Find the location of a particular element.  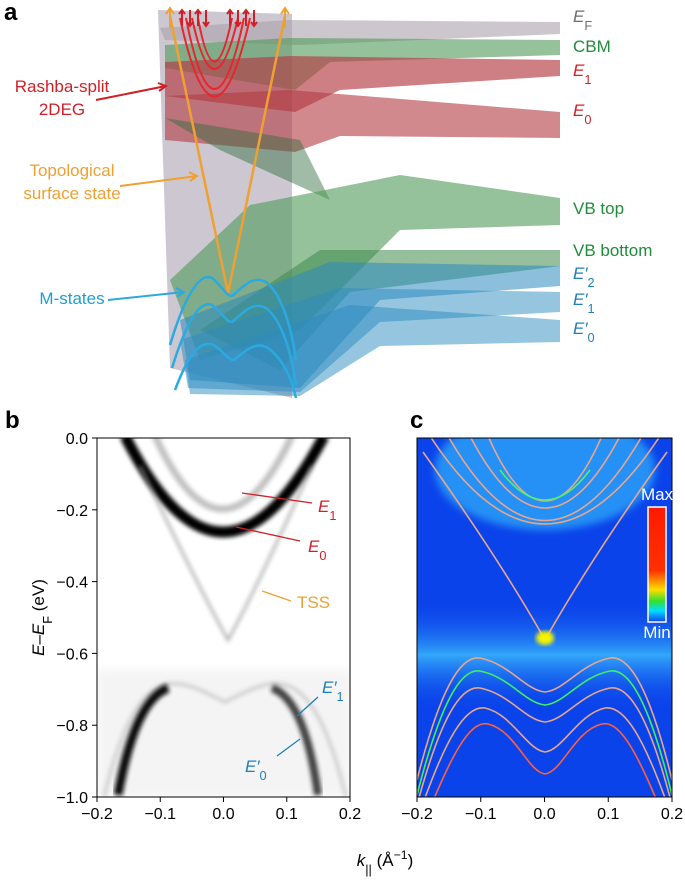

band-label: 2DEG is located at coordinates (62, 109).